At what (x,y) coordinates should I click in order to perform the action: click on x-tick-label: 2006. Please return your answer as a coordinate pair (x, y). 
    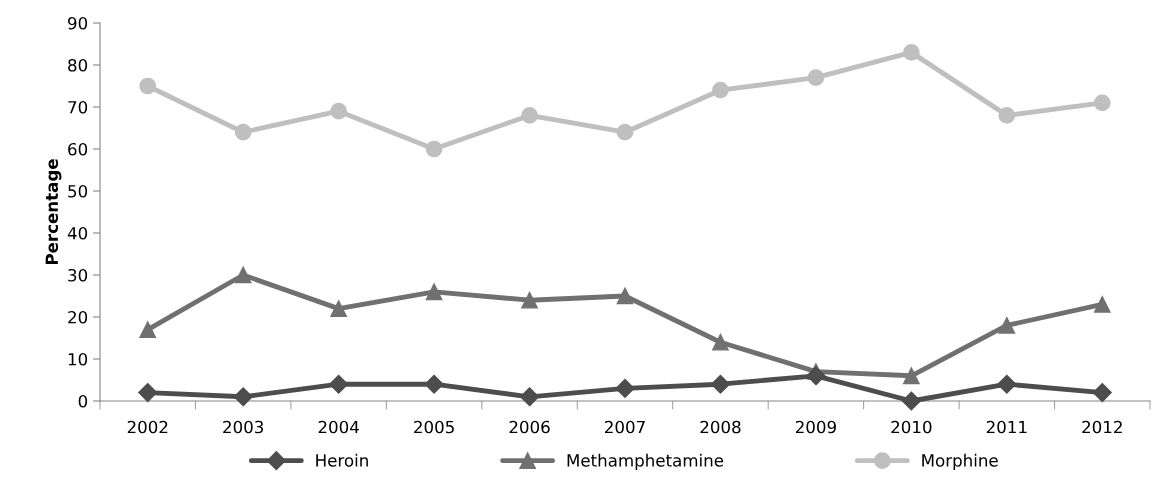
    Looking at the image, I should click on (529, 427).